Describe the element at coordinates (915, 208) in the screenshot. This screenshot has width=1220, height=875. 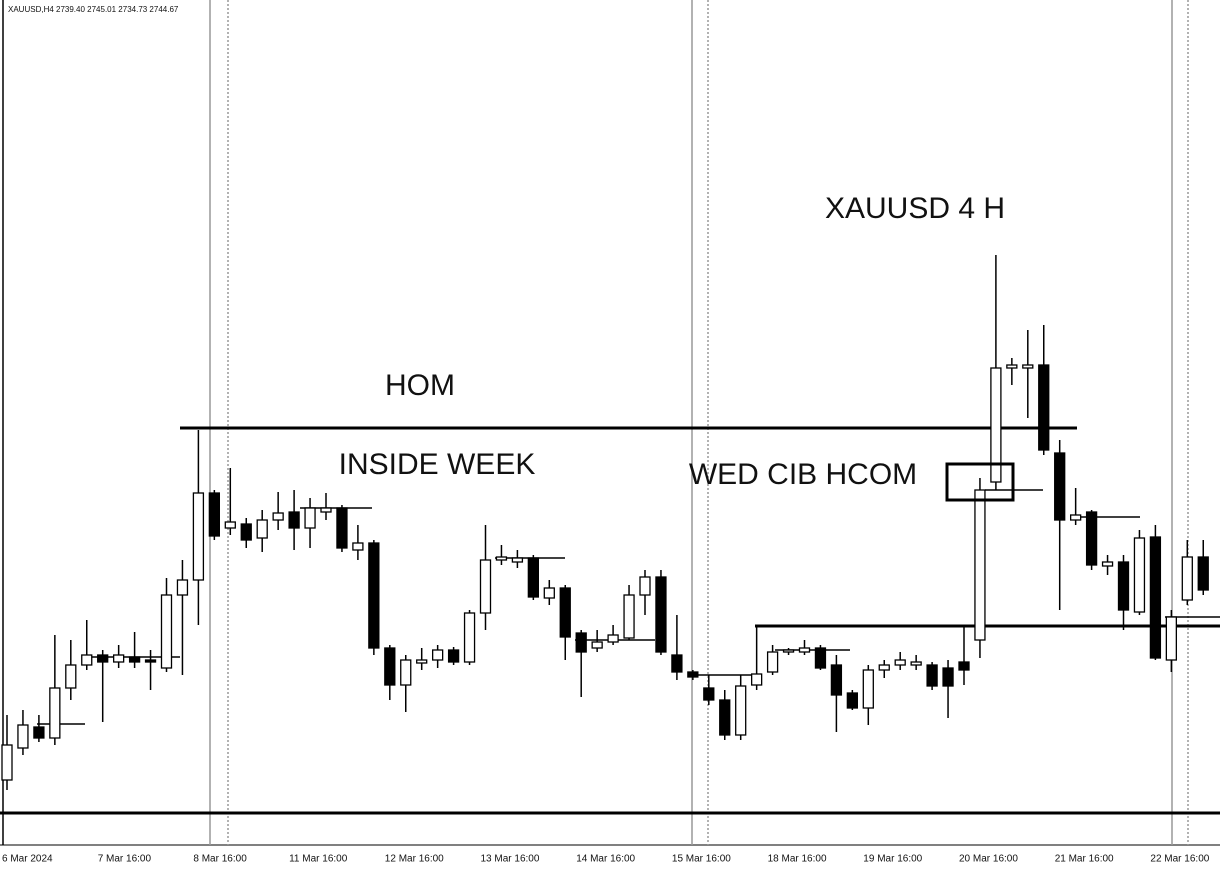
I see `chart-title: XAUUSD 4 H` at that location.